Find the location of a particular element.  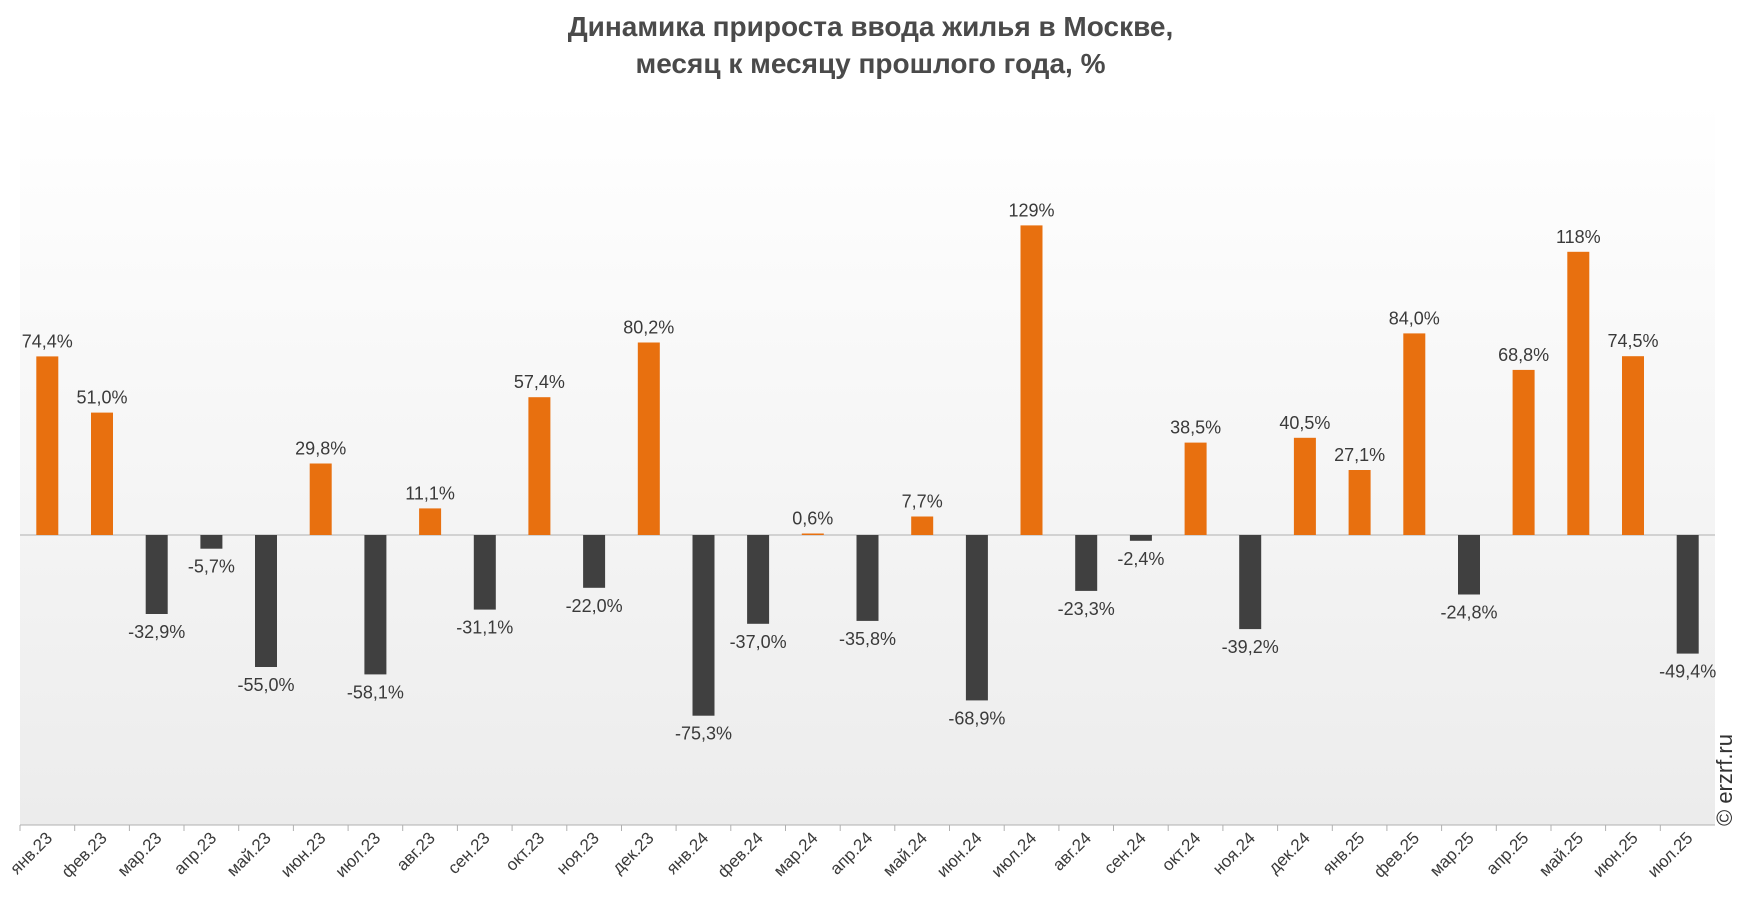

data-label-авг.24: -23,3% is located at coordinates (1086, 609).